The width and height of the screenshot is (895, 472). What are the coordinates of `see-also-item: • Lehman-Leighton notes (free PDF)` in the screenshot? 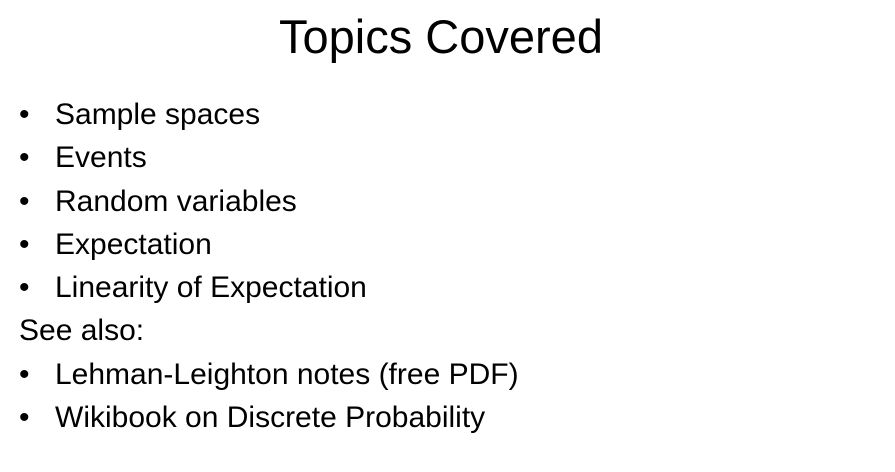 It's located at (447, 374).